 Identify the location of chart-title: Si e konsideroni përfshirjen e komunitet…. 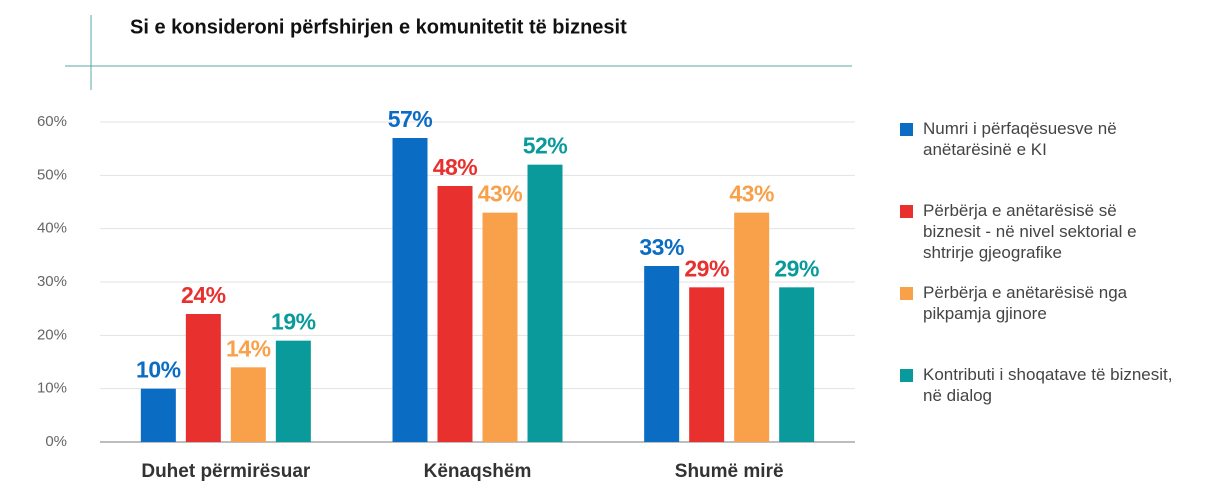
(378, 27).